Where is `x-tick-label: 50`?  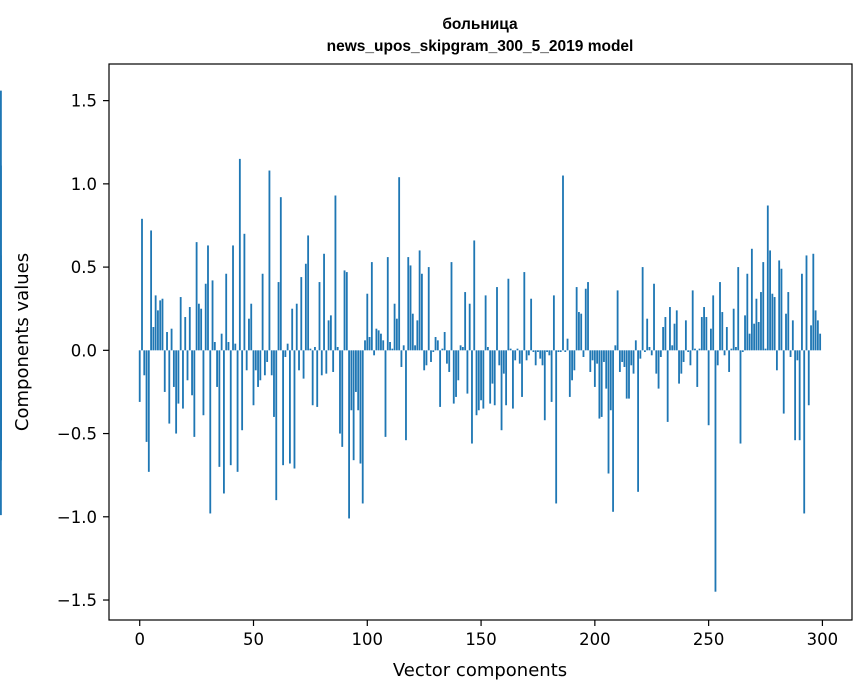
x-tick-label: 50 is located at coordinates (253, 639).